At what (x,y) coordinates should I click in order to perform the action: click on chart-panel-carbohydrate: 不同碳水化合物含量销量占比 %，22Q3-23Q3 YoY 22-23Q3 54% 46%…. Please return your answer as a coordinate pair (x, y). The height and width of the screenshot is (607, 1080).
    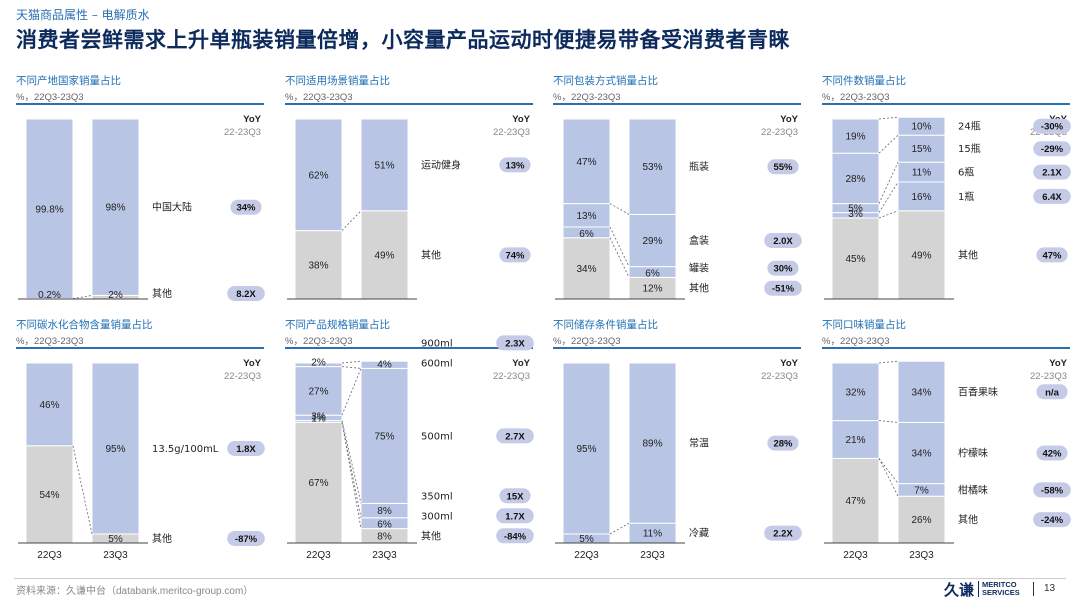
    Looking at the image, I should click on (140, 439).